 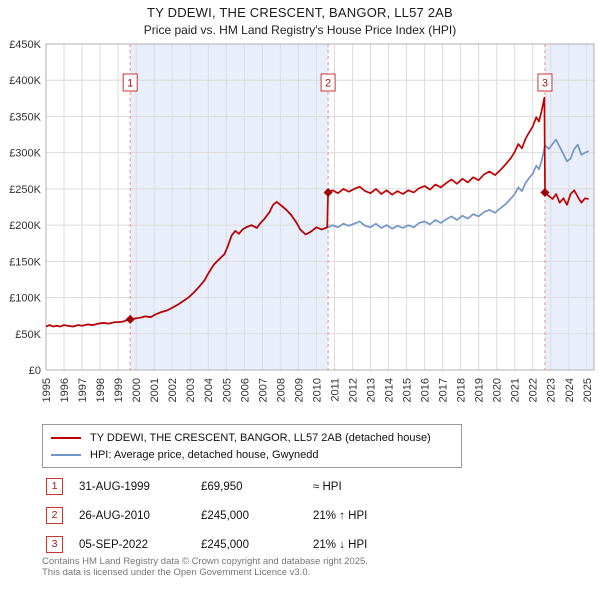 What do you see at coordinates (534, 390) in the screenshot?
I see `x-axis-label: 2022` at bounding box center [534, 390].